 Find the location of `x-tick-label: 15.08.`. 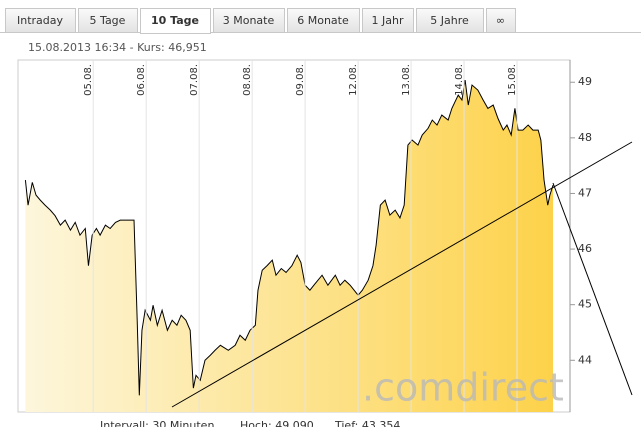

x-tick-label: 15.08. is located at coordinates (512, 80).